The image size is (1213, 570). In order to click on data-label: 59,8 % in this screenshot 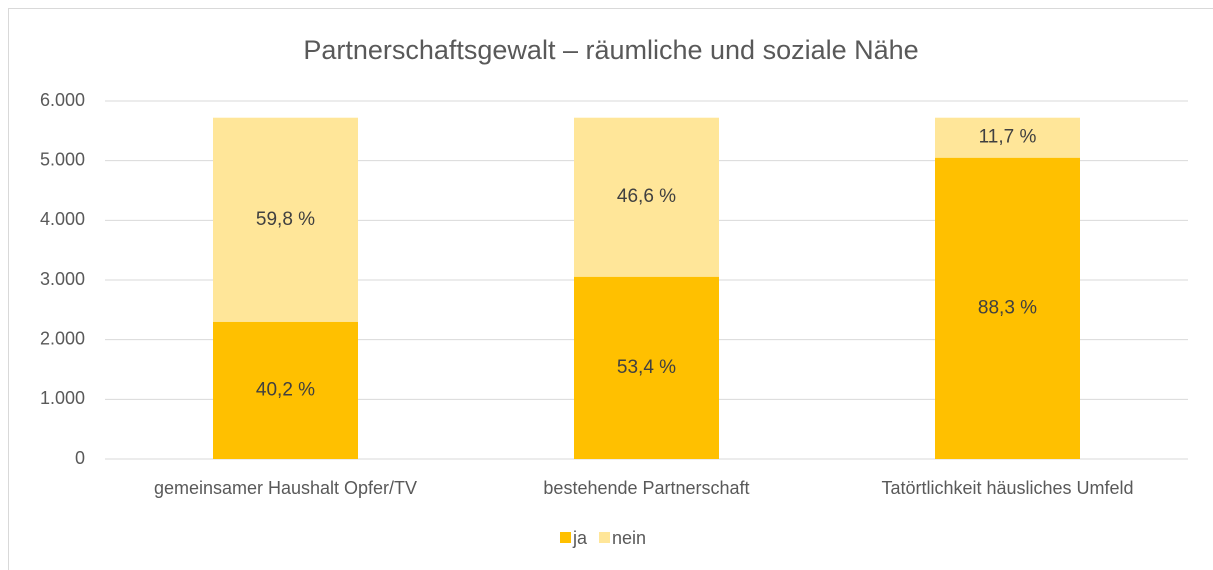, I will do `click(285, 219)`.